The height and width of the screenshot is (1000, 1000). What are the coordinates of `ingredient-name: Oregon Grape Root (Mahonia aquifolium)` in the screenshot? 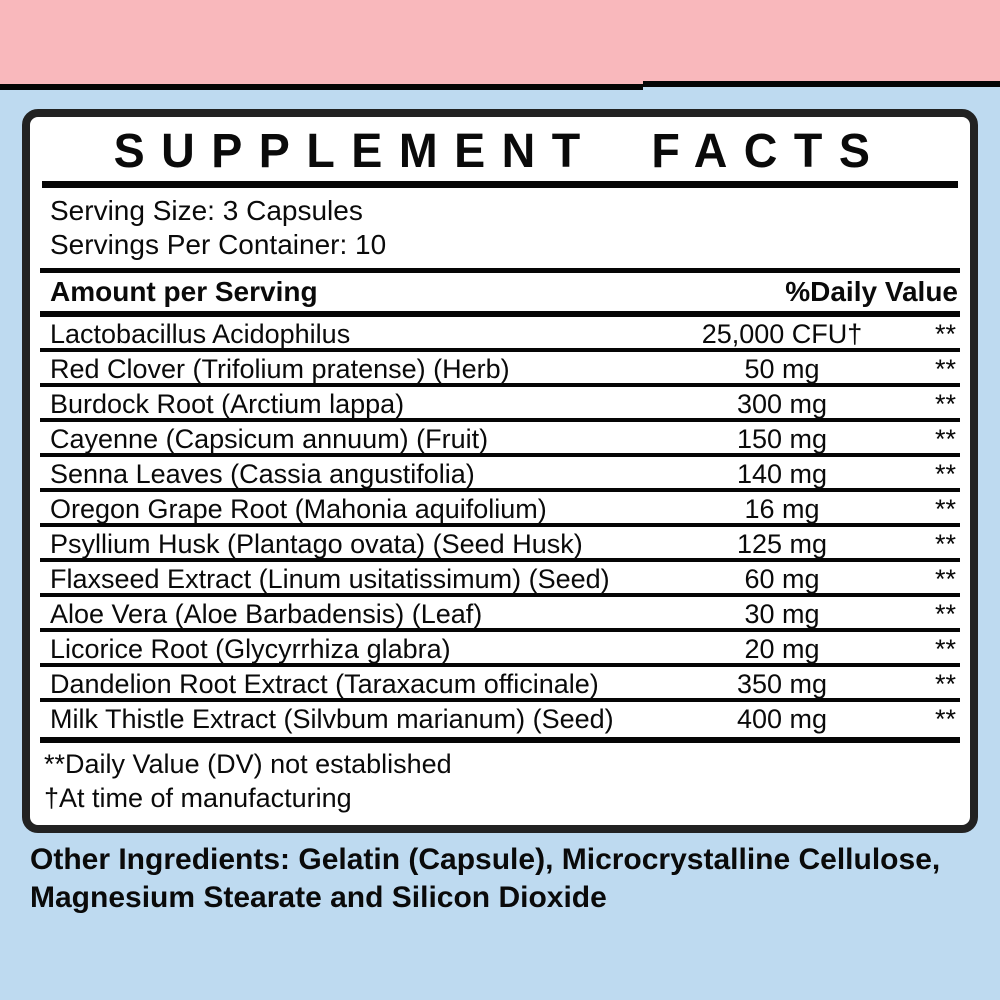 It's located at (298, 509).